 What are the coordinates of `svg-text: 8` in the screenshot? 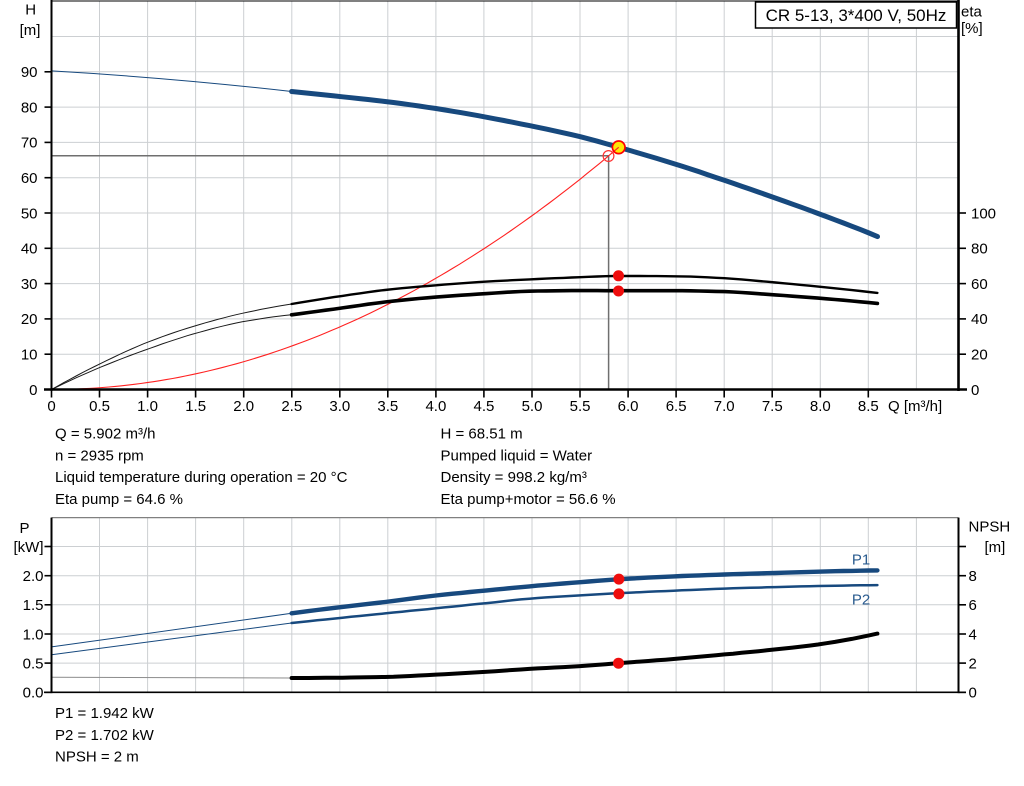 It's located at (973, 576).